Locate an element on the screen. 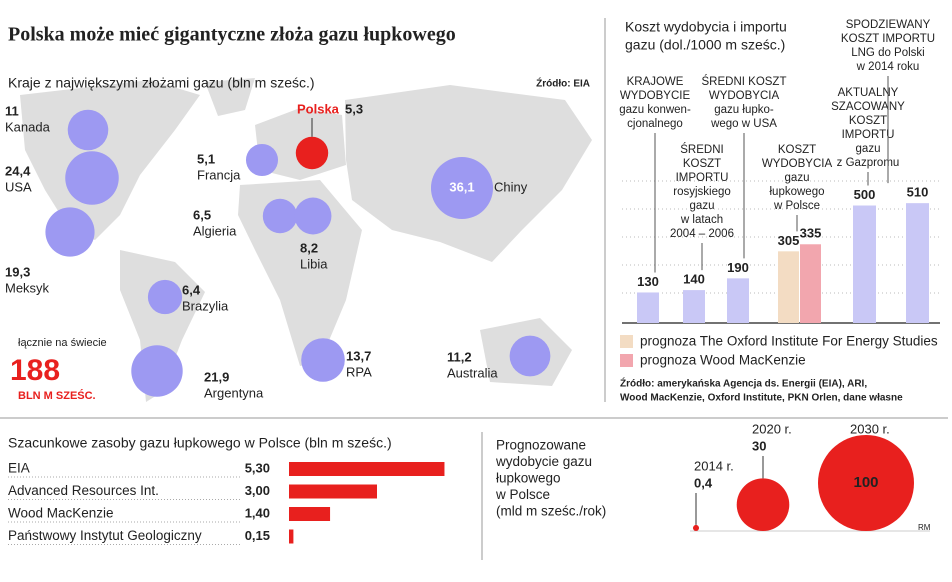  value-label: 0,4 is located at coordinates (703, 482).